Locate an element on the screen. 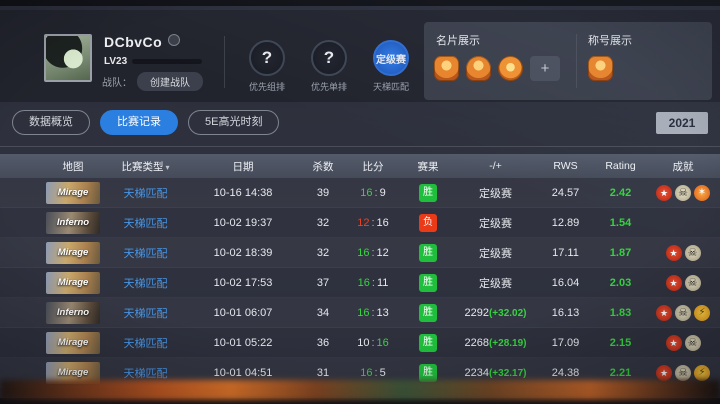 The height and width of the screenshot is (404, 720). team-label: 战队： is located at coordinates (117, 83).